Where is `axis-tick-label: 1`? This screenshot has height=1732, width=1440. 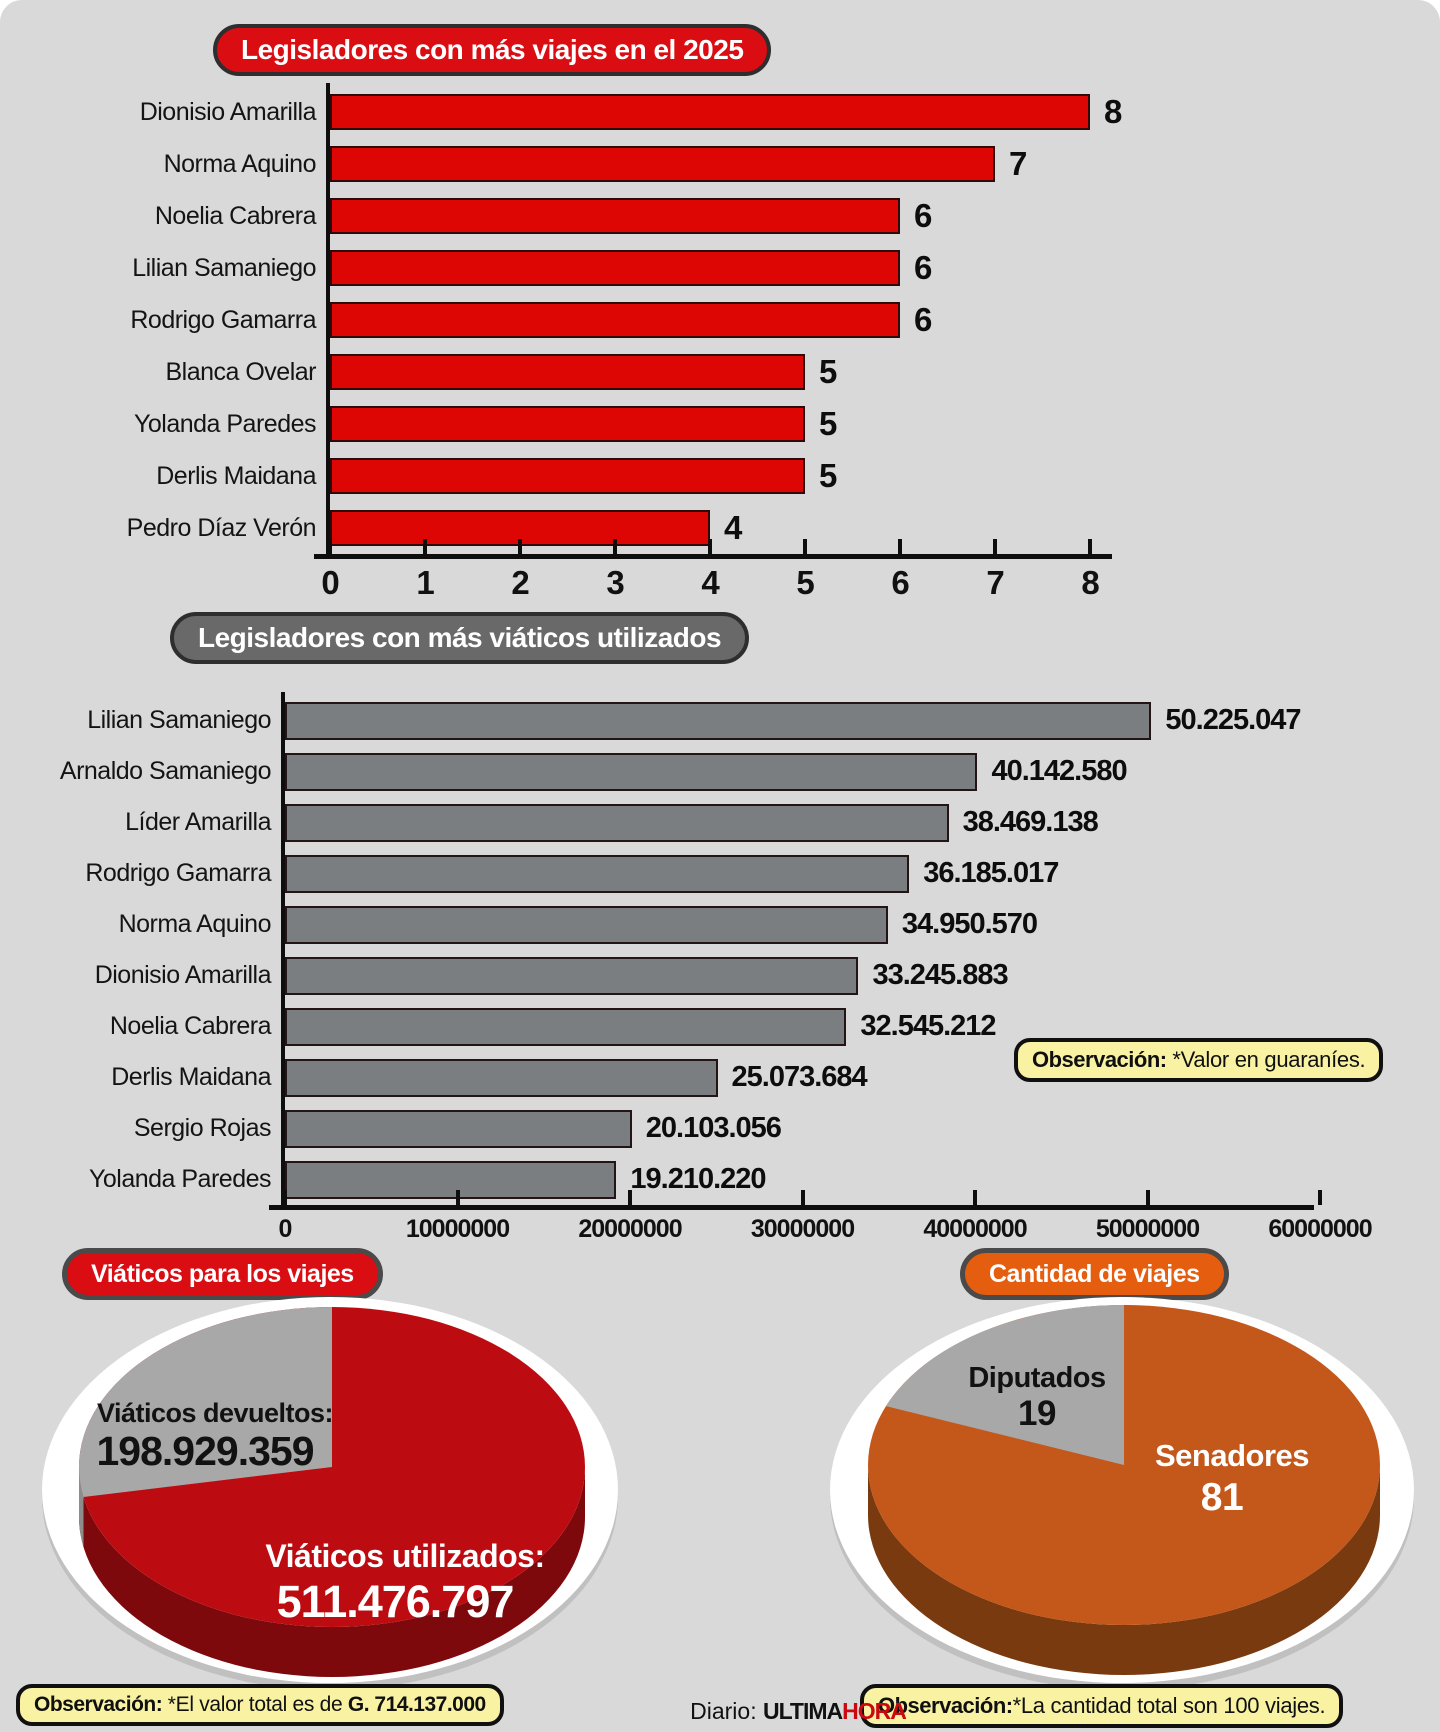
axis-tick-label: 1 is located at coordinates (425, 582).